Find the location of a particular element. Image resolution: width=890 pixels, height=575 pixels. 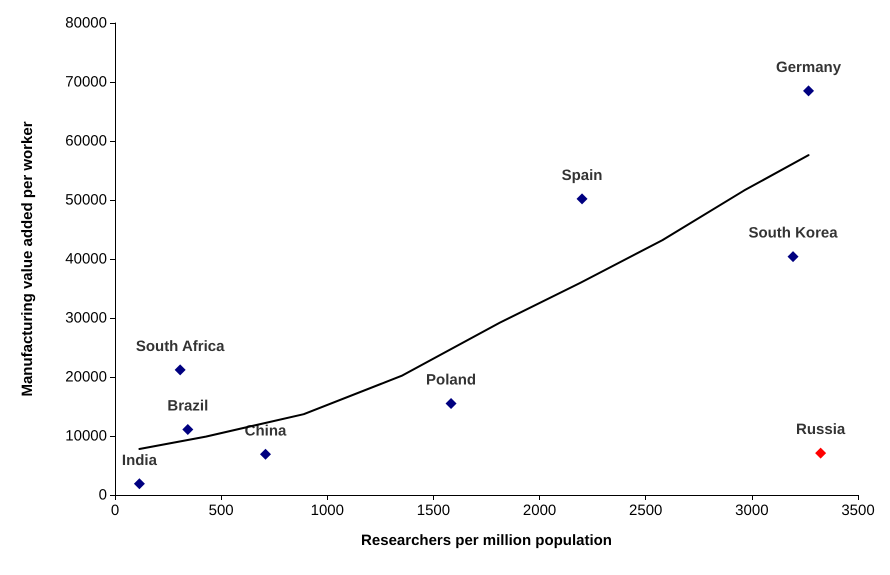

y-axis-title: Manufacturing value added per worker is located at coordinates (27, 259).